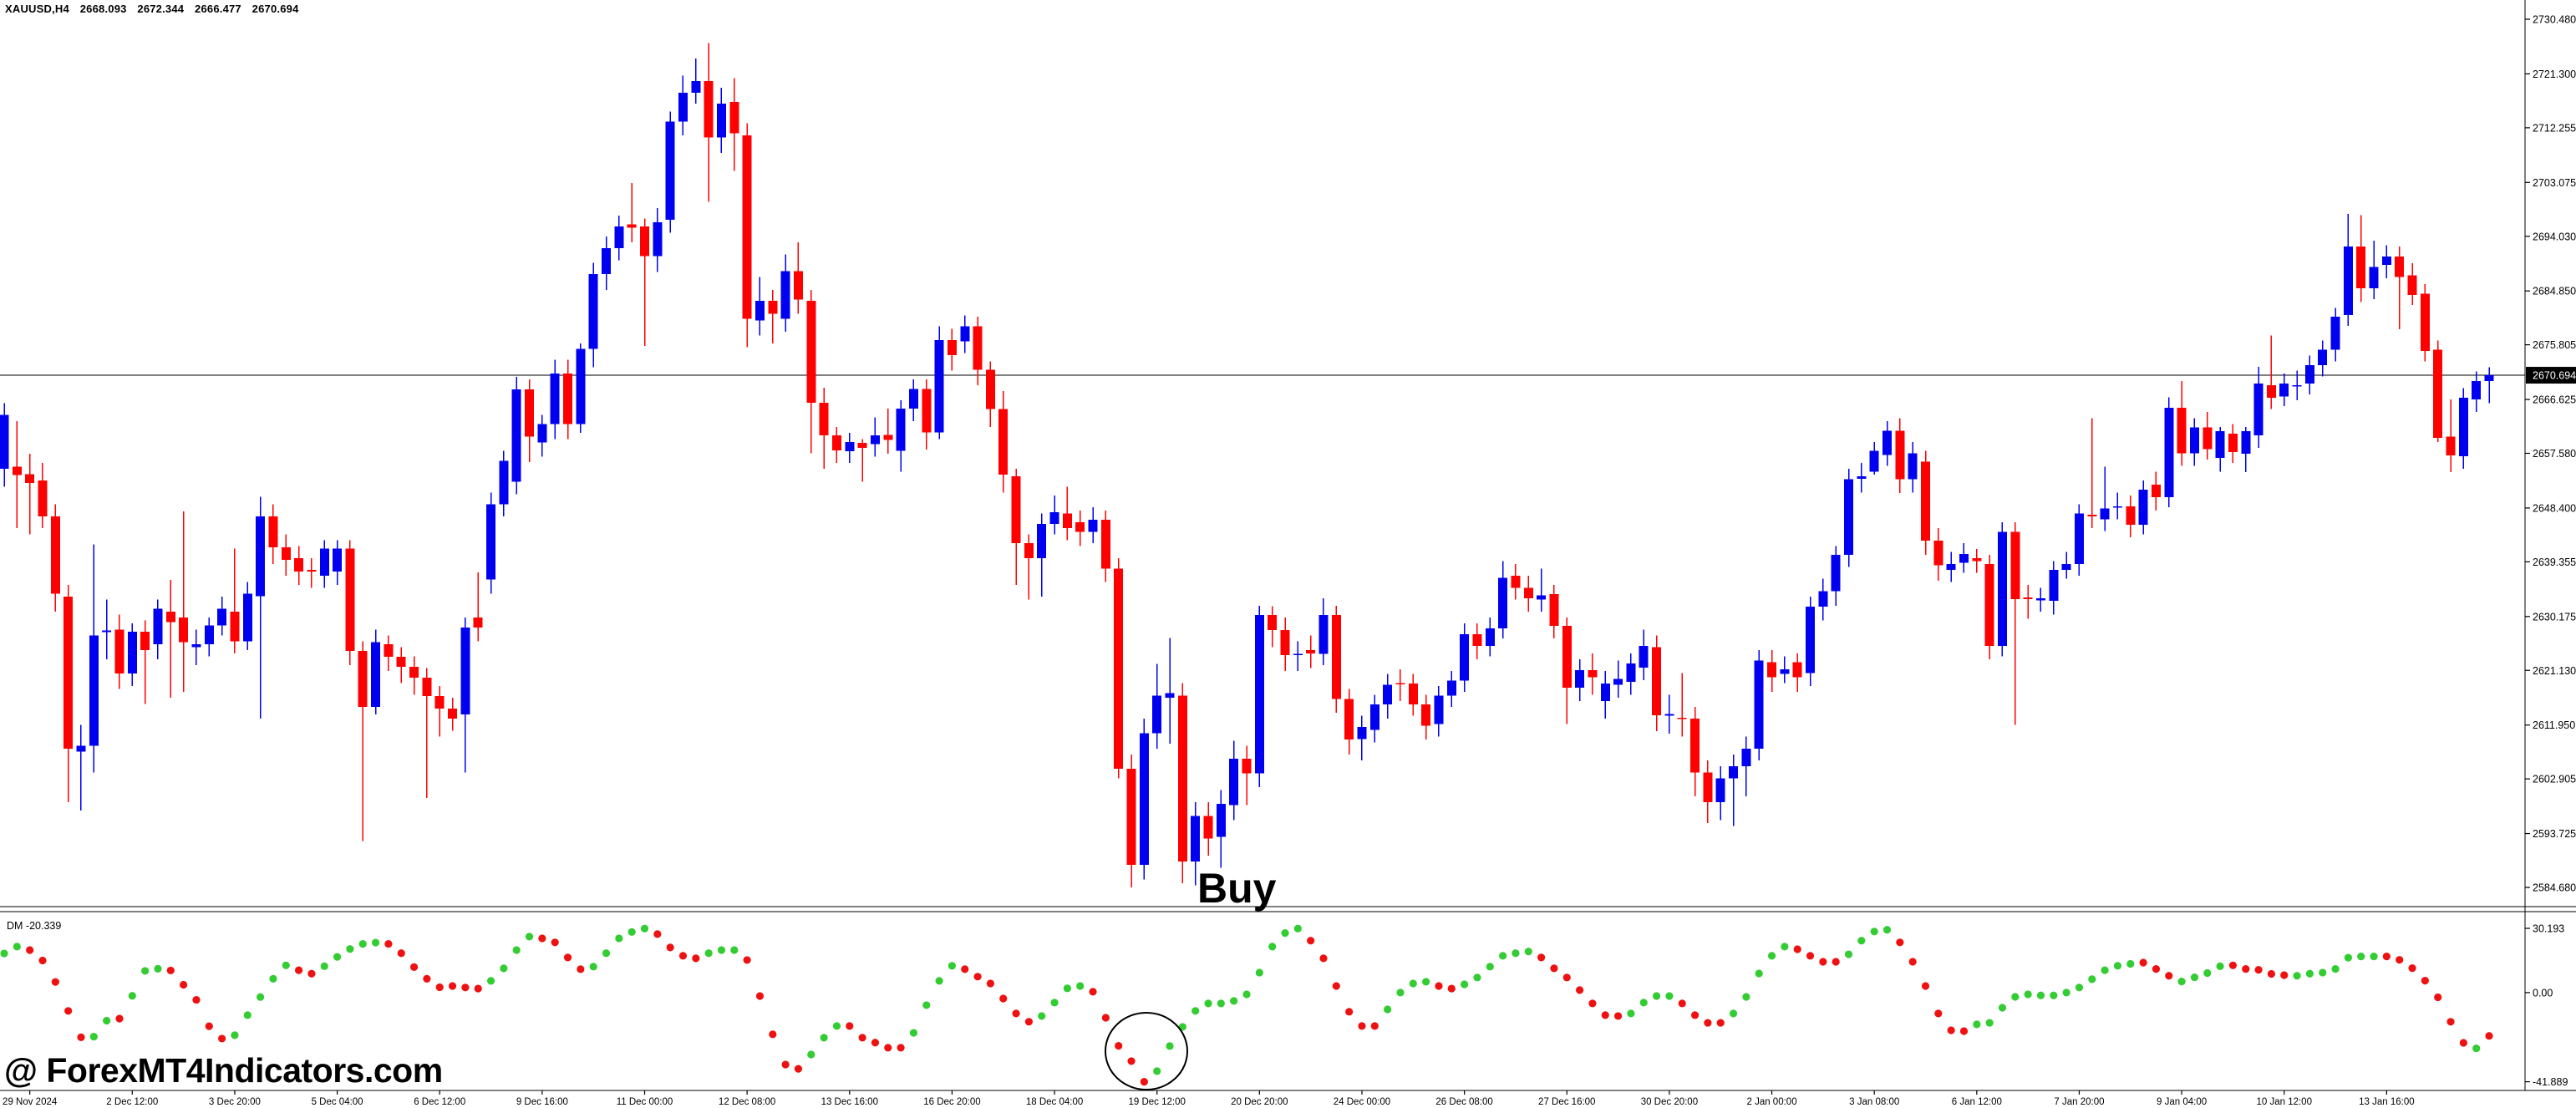 The height and width of the screenshot is (1108, 2576). Describe the element at coordinates (439, 1102) in the screenshot. I see `time-axis-label: 6 Dec 12:00` at that location.